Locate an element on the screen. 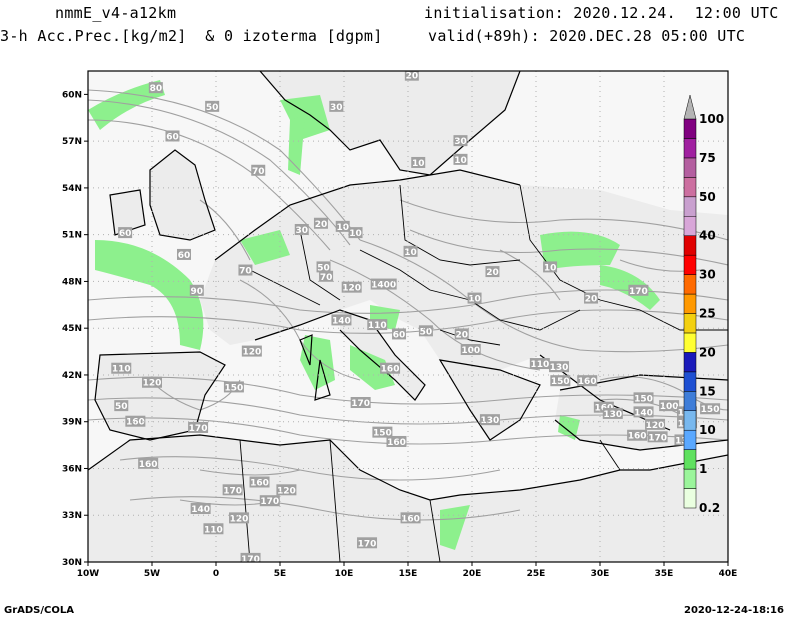 This screenshot has height=618, width=800. svg-text: 100 is located at coordinates (669, 407).